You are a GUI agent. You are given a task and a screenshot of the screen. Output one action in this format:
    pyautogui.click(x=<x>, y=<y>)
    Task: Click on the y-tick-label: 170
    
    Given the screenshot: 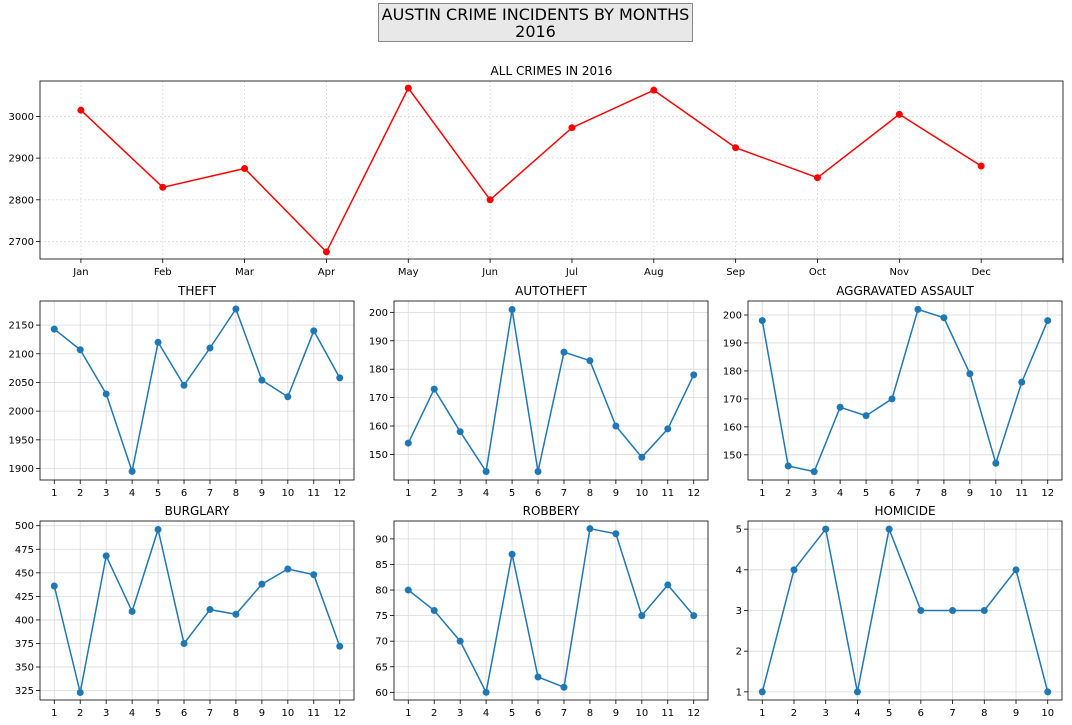 What is the action you would take?
    pyautogui.click(x=378, y=398)
    